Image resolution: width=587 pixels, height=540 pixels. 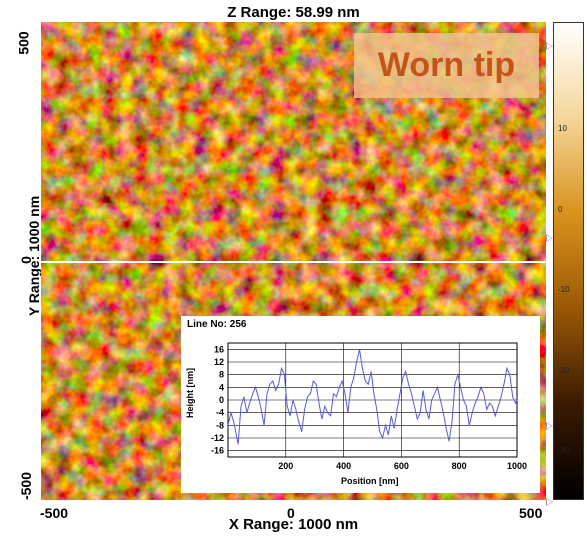 What do you see at coordinates (401, 466) in the screenshot?
I see `x-tick-label: 600` at bounding box center [401, 466].